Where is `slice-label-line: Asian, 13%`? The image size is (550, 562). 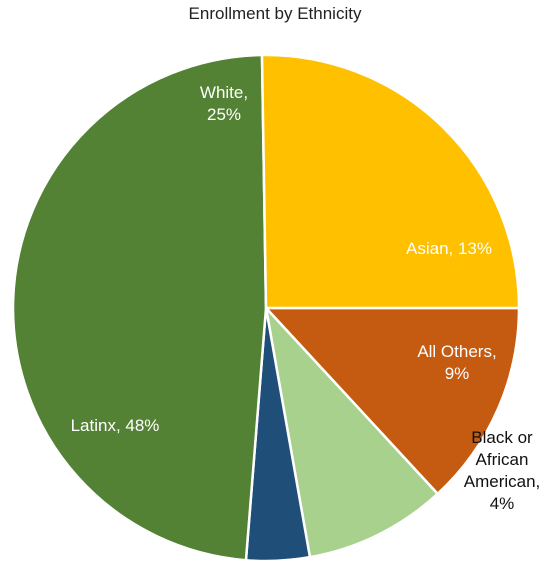
slice-label-line: Asian, 13% is located at coordinates (449, 248).